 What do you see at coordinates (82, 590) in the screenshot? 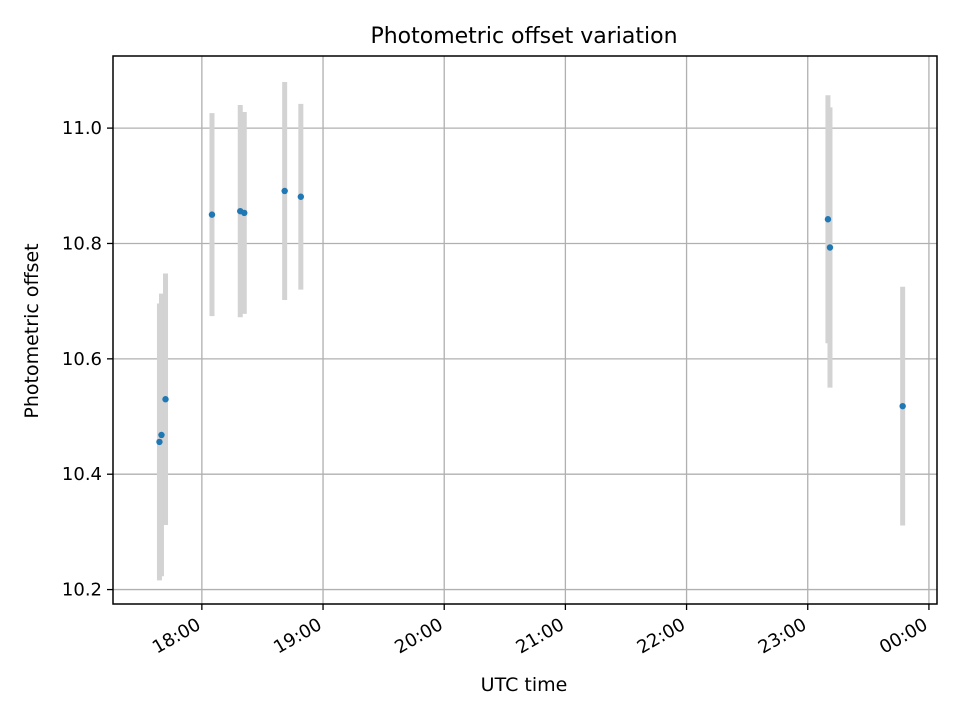
I see `y-tick-label: 10.2` at bounding box center [82, 590].